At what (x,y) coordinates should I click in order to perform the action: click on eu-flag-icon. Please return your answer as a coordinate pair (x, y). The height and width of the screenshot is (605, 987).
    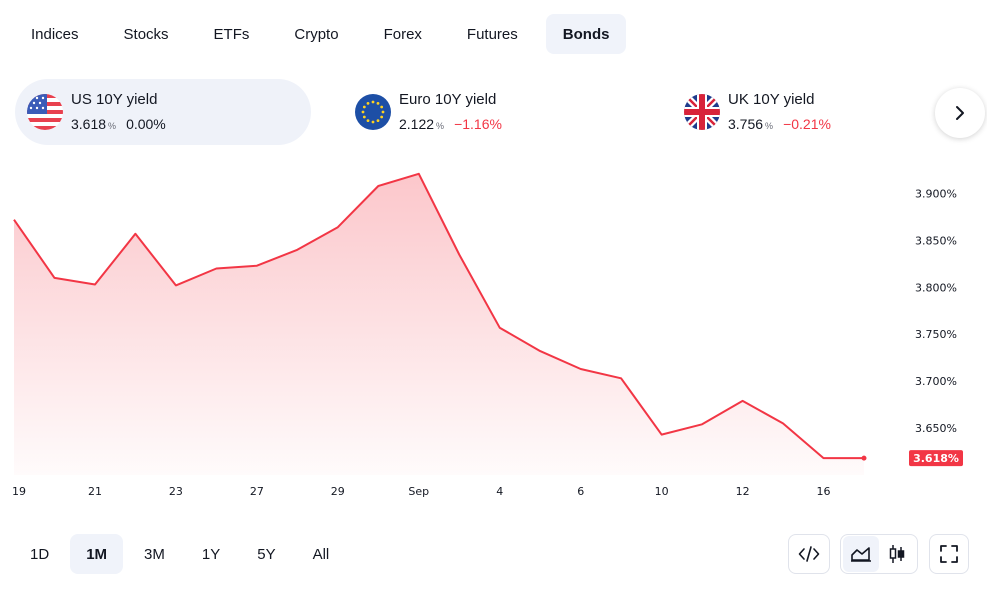
    Looking at the image, I should click on (373, 112).